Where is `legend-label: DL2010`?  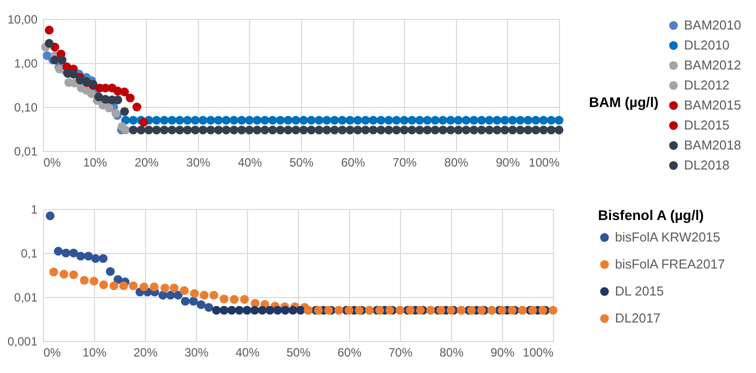 legend-label: DL2010 is located at coordinates (707, 45).